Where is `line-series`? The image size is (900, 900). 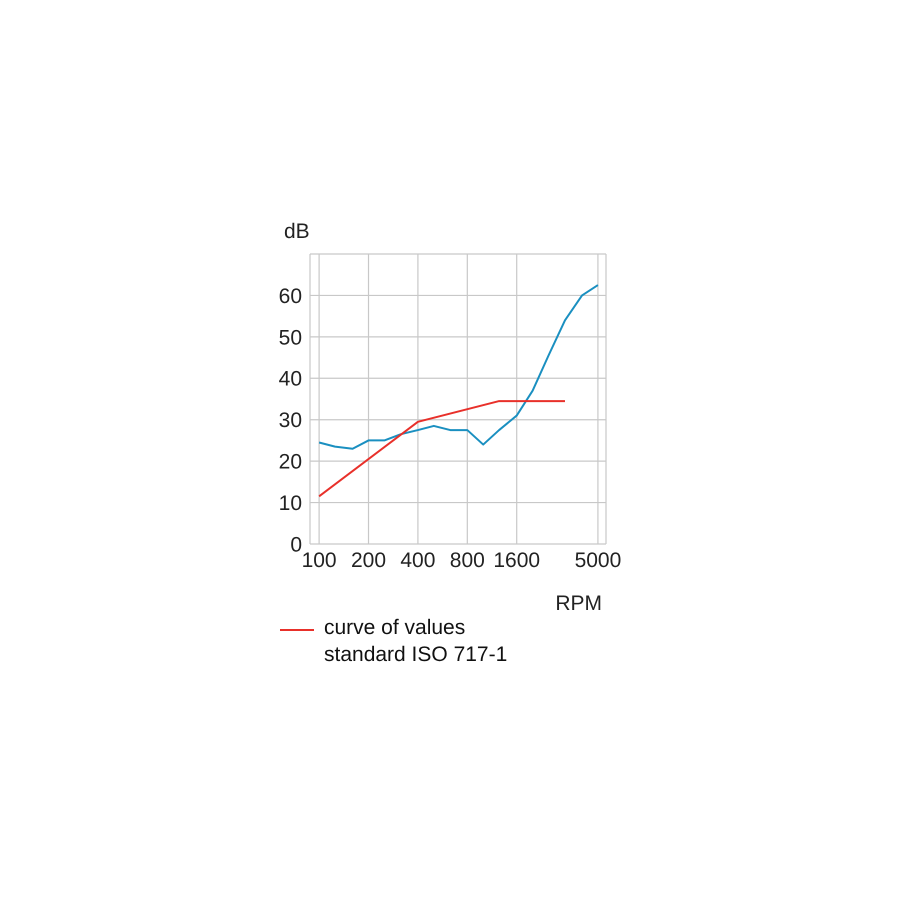
line-series is located at coordinates (458, 367).